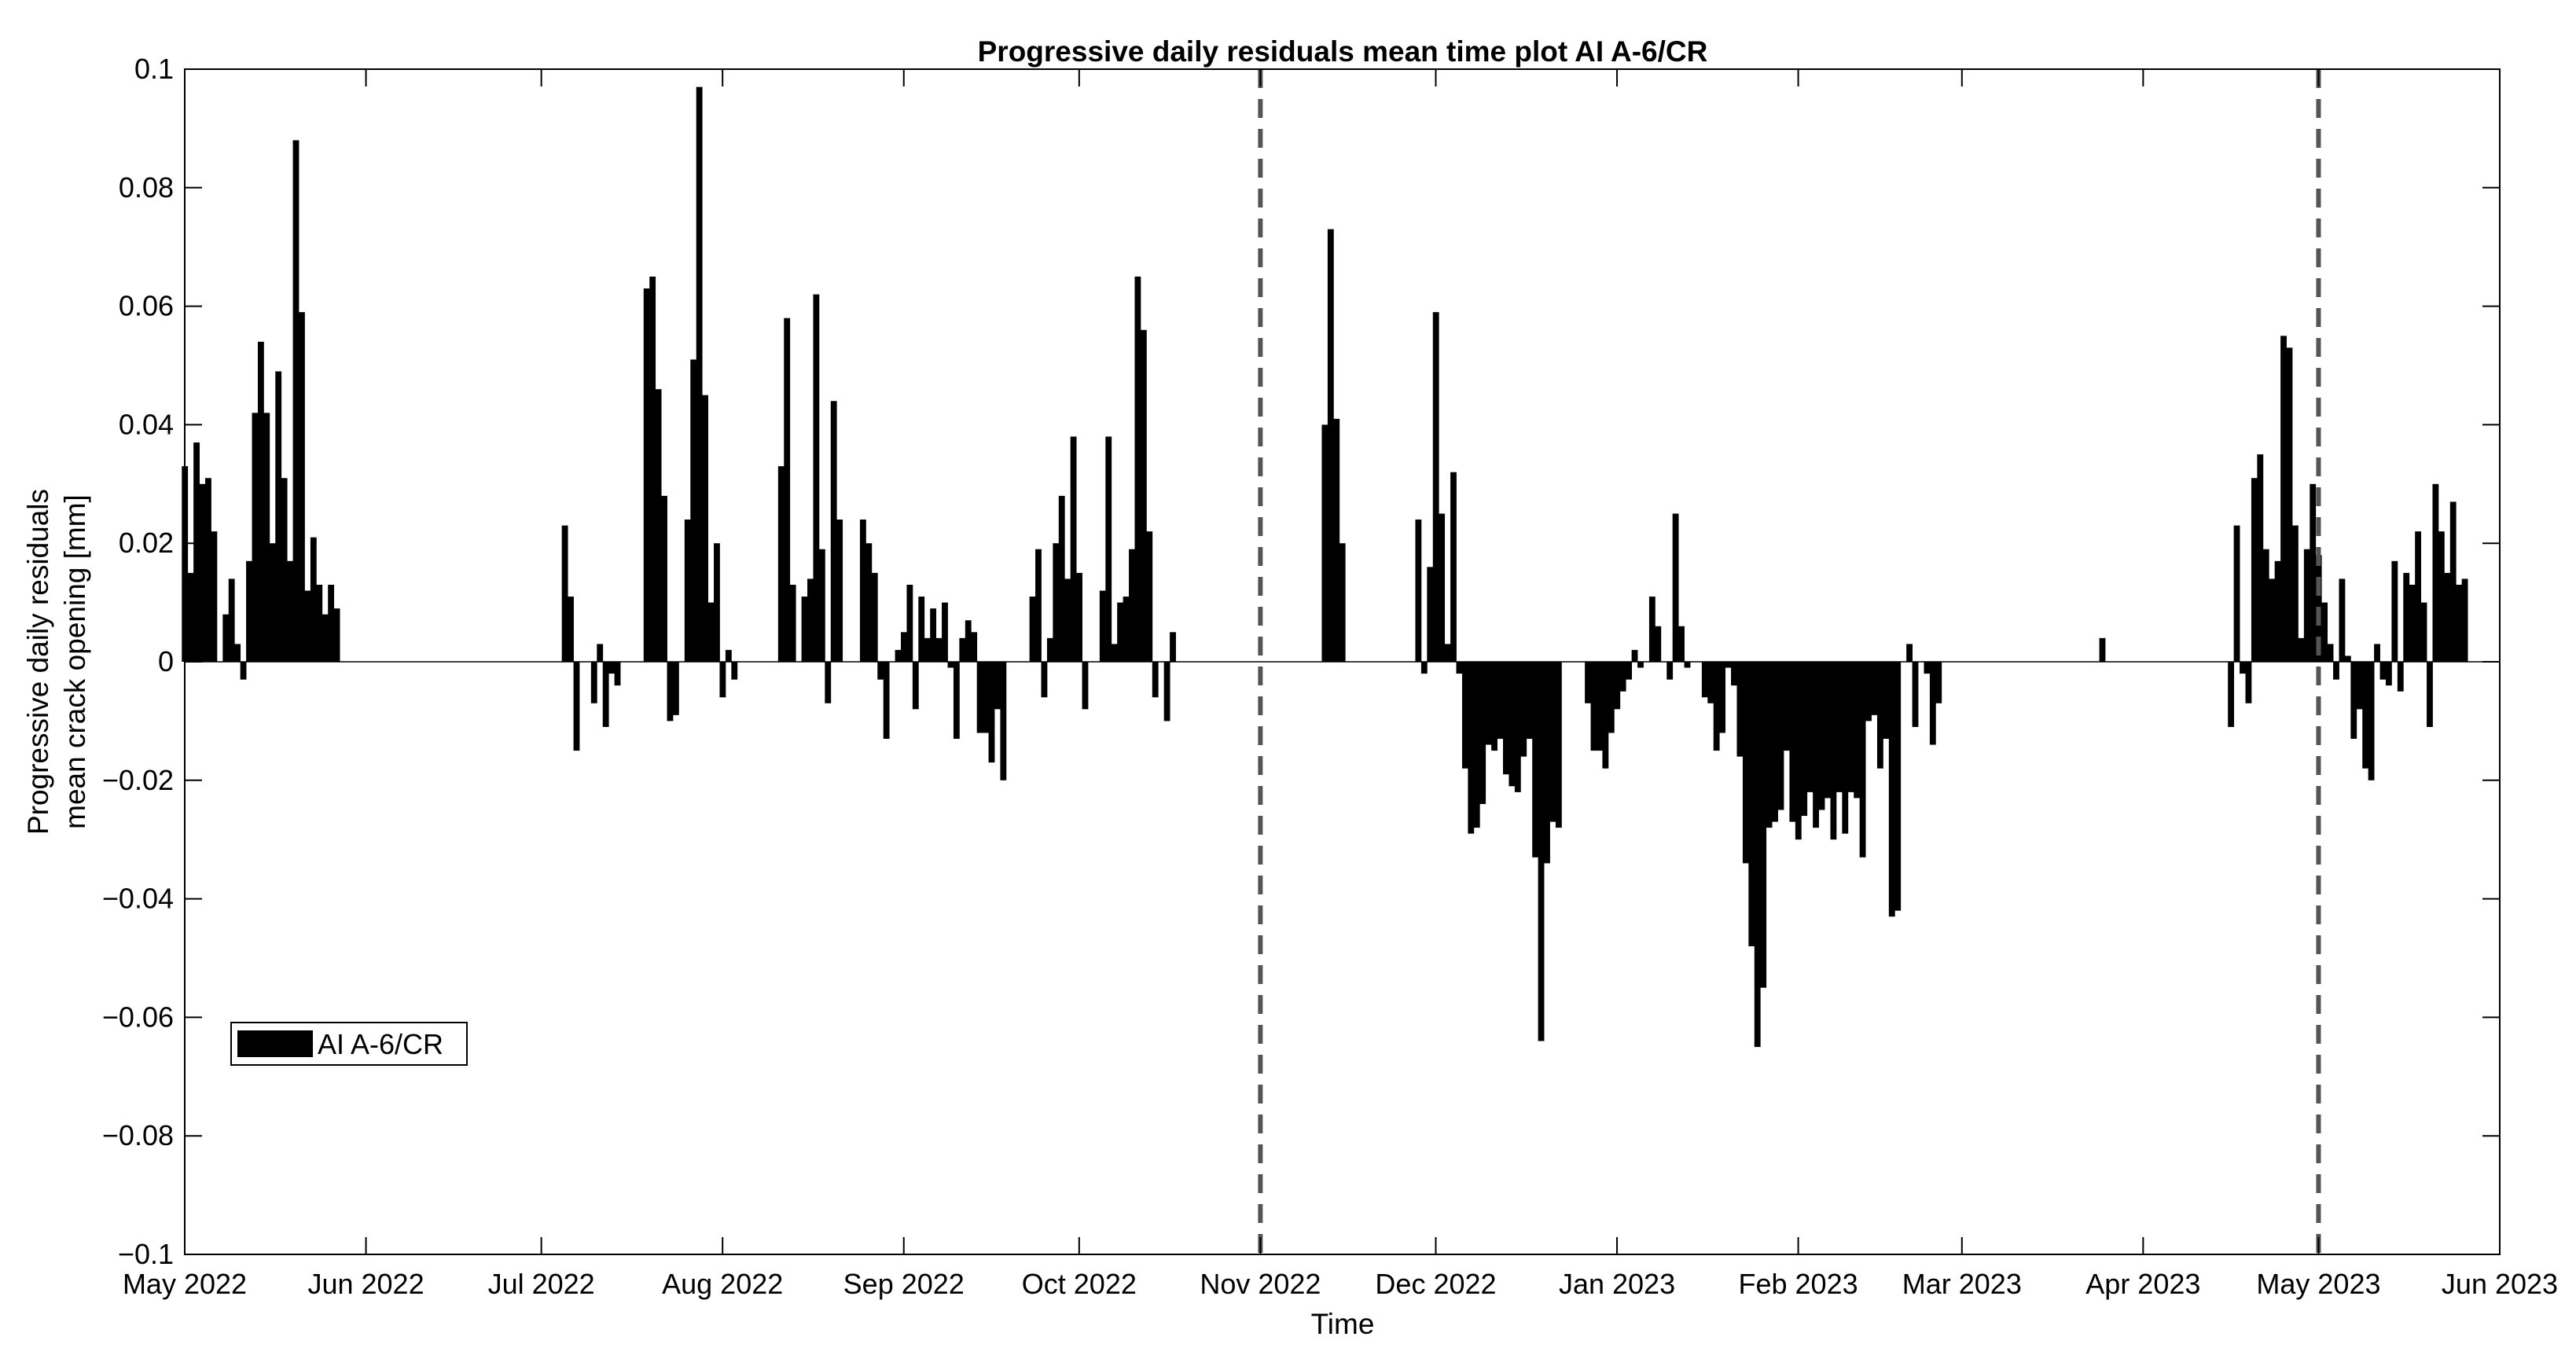 The height and width of the screenshot is (1355, 2576). What do you see at coordinates (146, 187) in the screenshot?
I see `y-tick-label: 0.08` at bounding box center [146, 187].